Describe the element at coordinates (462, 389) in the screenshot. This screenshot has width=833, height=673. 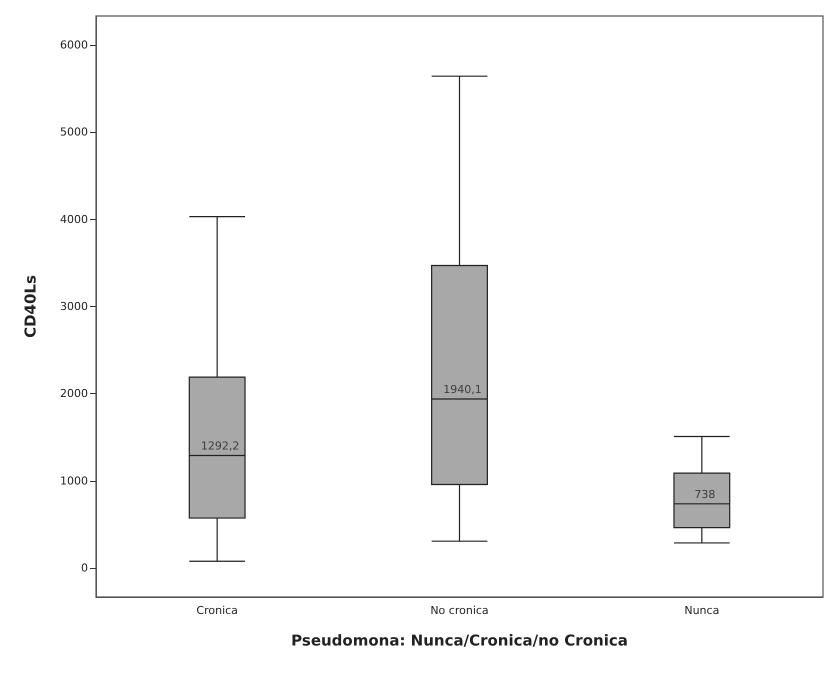
I see `annotation: 1940,1` at that location.